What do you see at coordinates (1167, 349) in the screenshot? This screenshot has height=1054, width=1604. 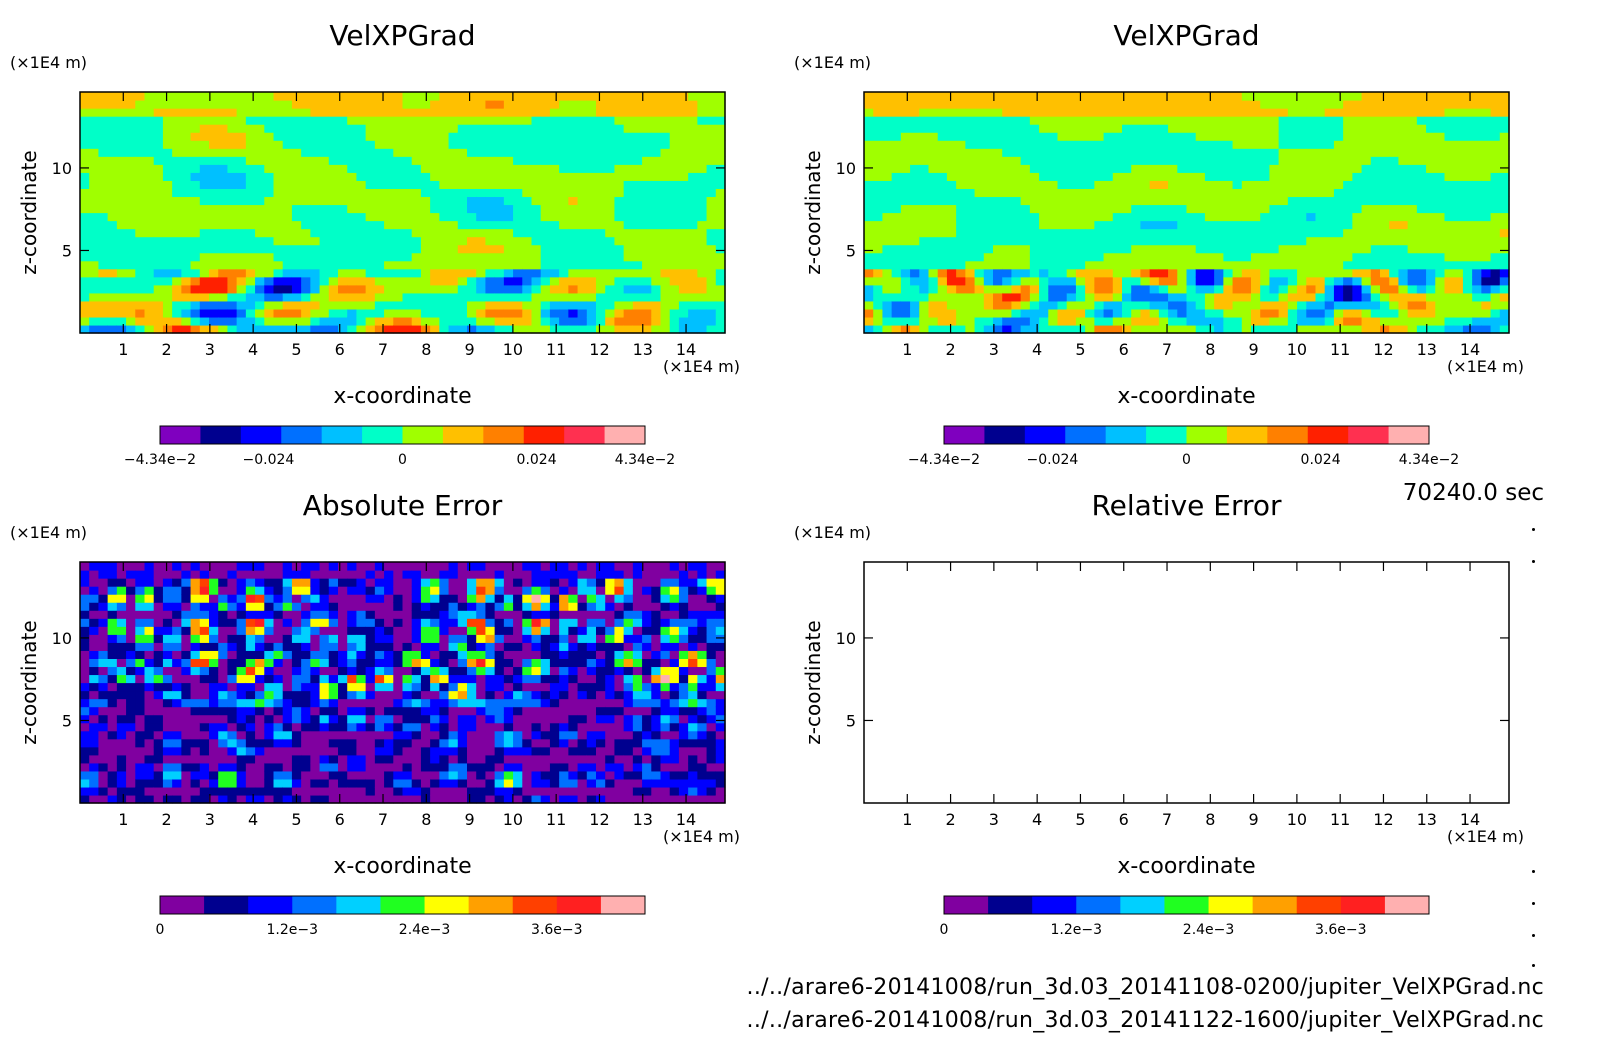 I see `x-tick-label: 7` at bounding box center [1167, 349].